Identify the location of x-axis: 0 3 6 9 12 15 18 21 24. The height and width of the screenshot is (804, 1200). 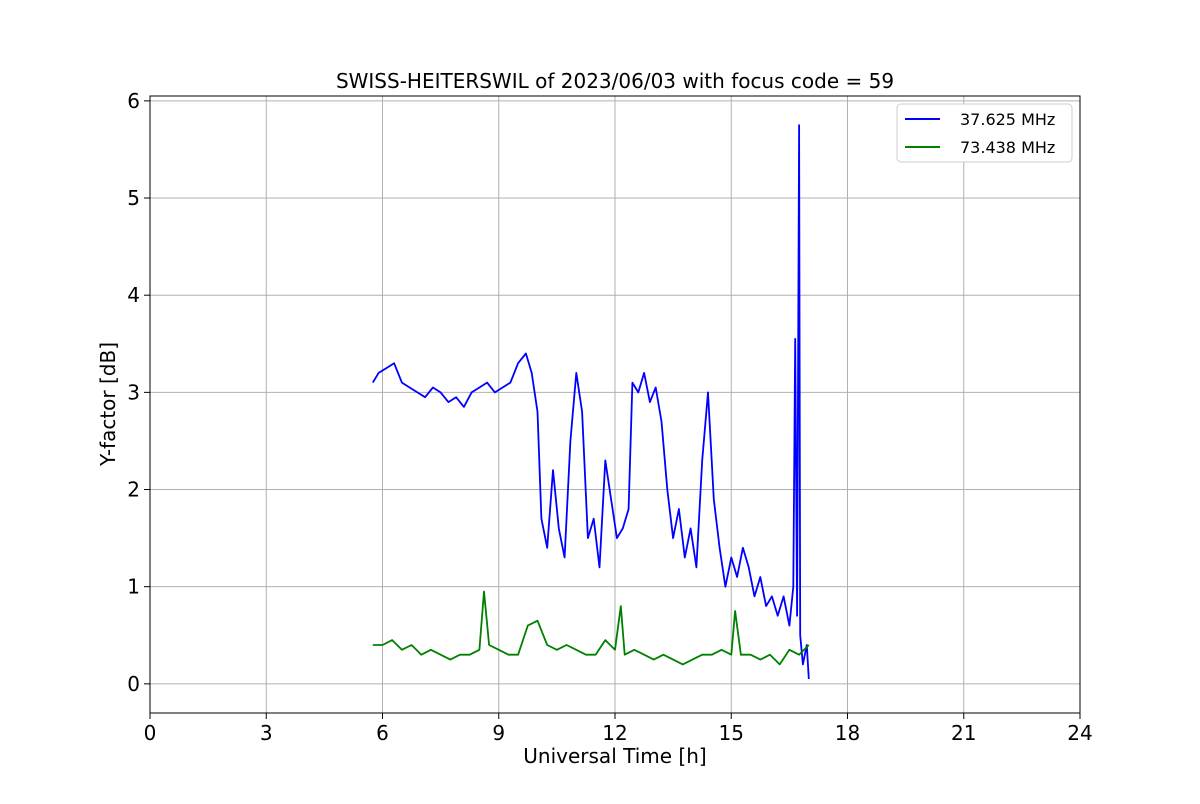
(618, 729).